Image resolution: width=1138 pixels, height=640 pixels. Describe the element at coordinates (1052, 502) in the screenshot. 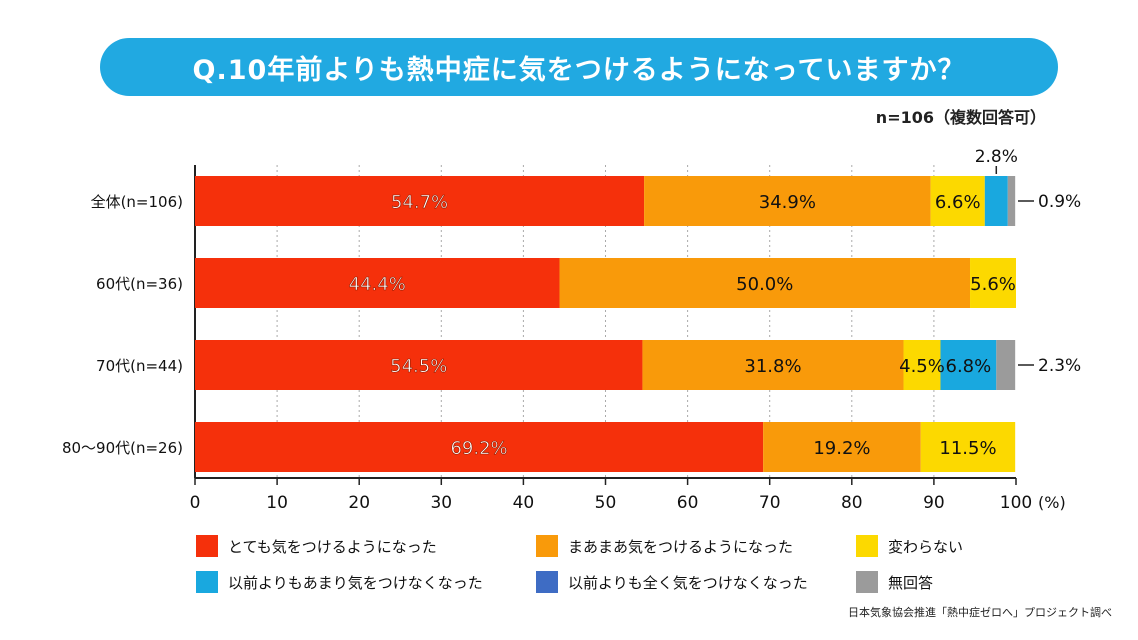

I see `x-unit-label: (%)` at that location.